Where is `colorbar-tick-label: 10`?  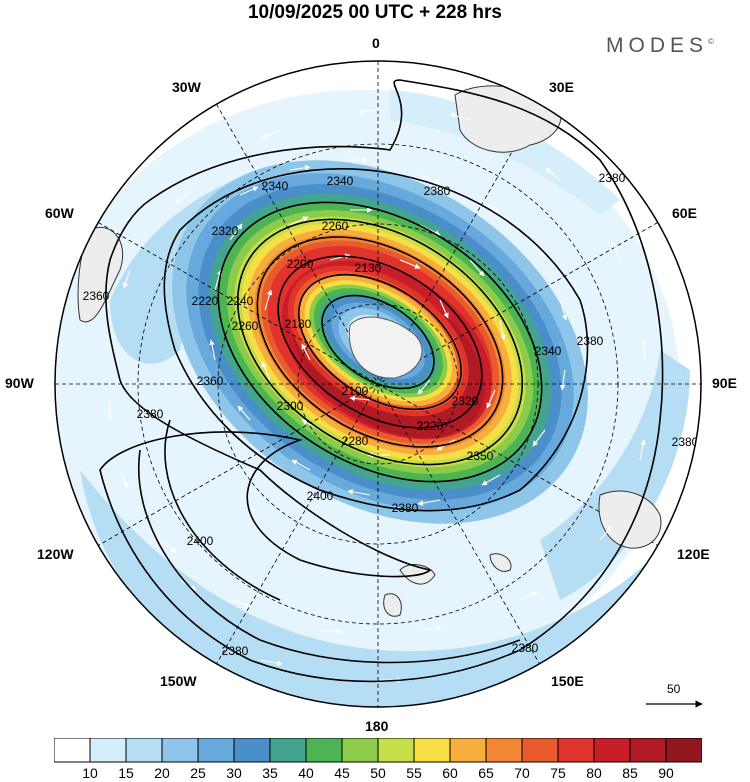
colorbar-tick-label: 10 is located at coordinates (90, 773).